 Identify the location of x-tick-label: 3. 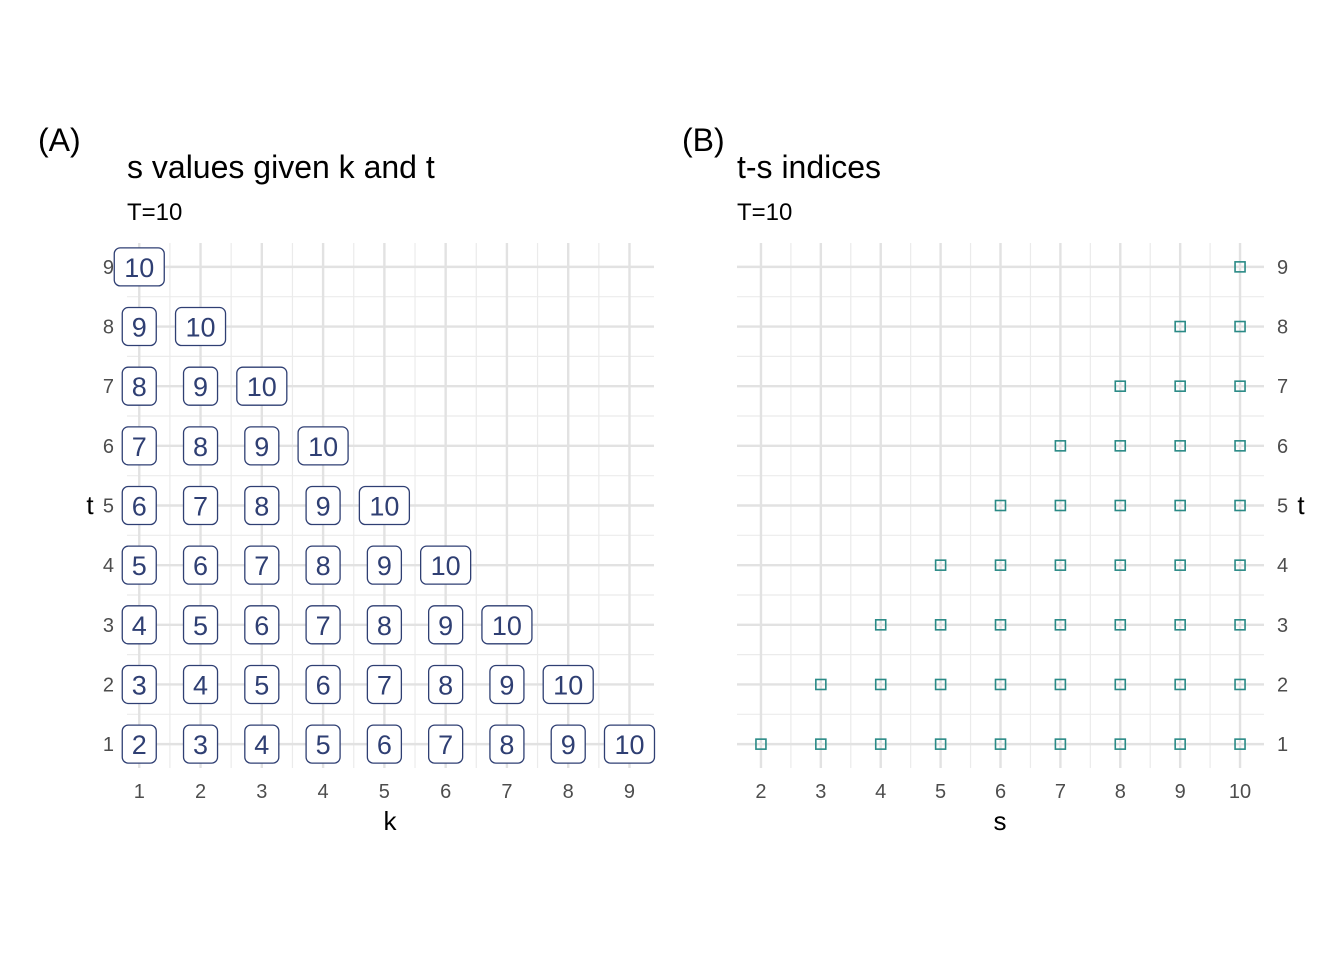
(820, 792).